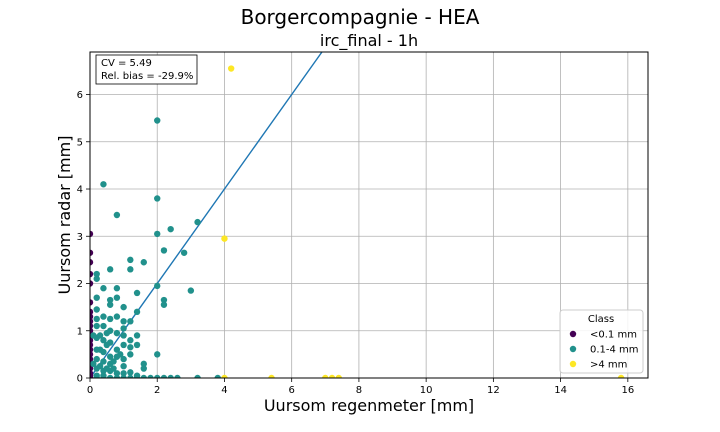  What do you see at coordinates (80, 237) in the screenshot?
I see `y-tick-label: 3` at bounding box center [80, 237].